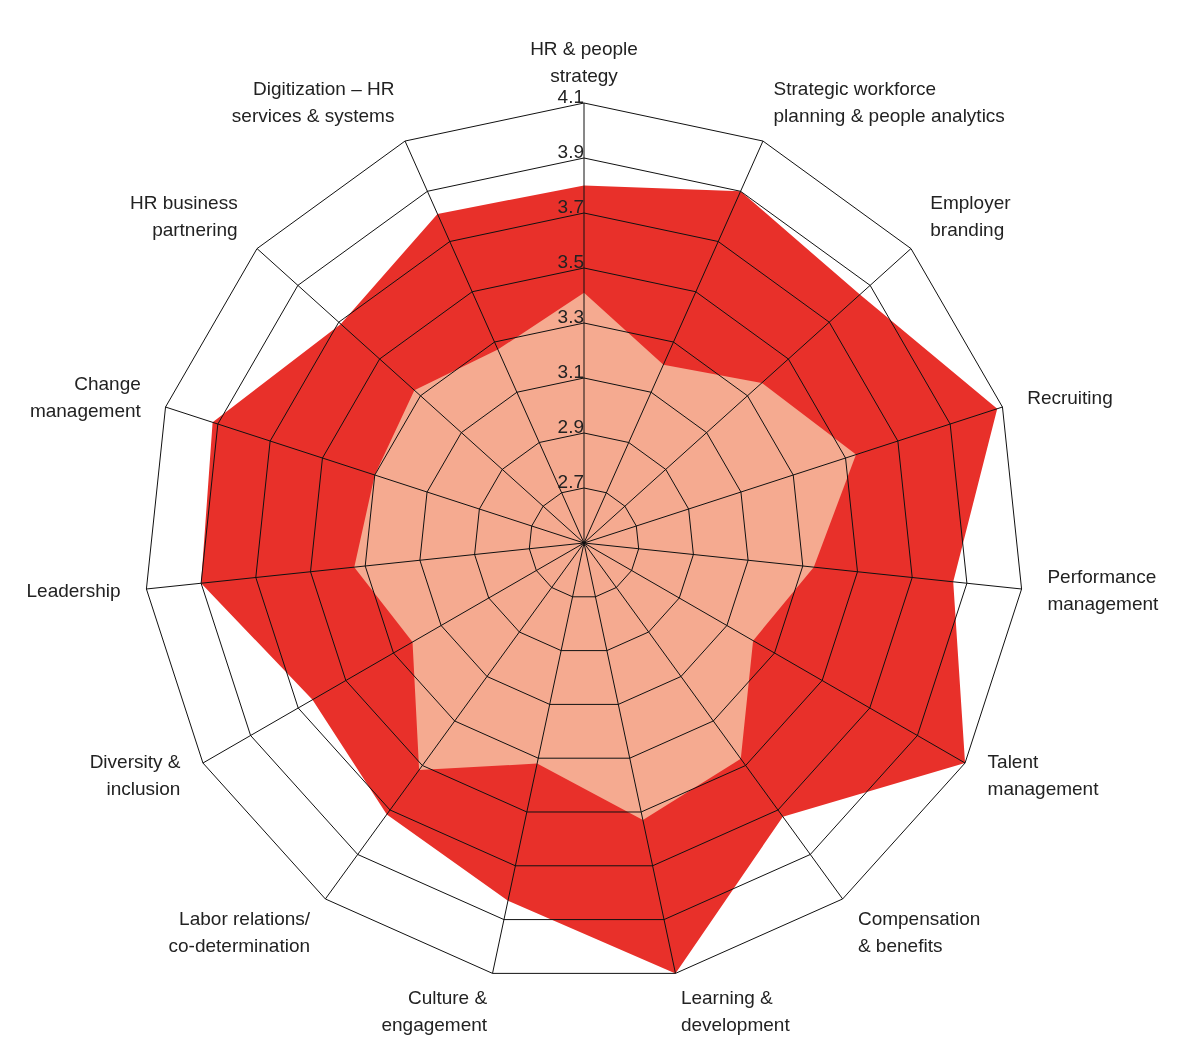 The height and width of the screenshot is (1060, 1184). What do you see at coordinates (239, 932) in the screenshot?
I see `spoke-label: Labor relations/ co-determination` at bounding box center [239, 932].